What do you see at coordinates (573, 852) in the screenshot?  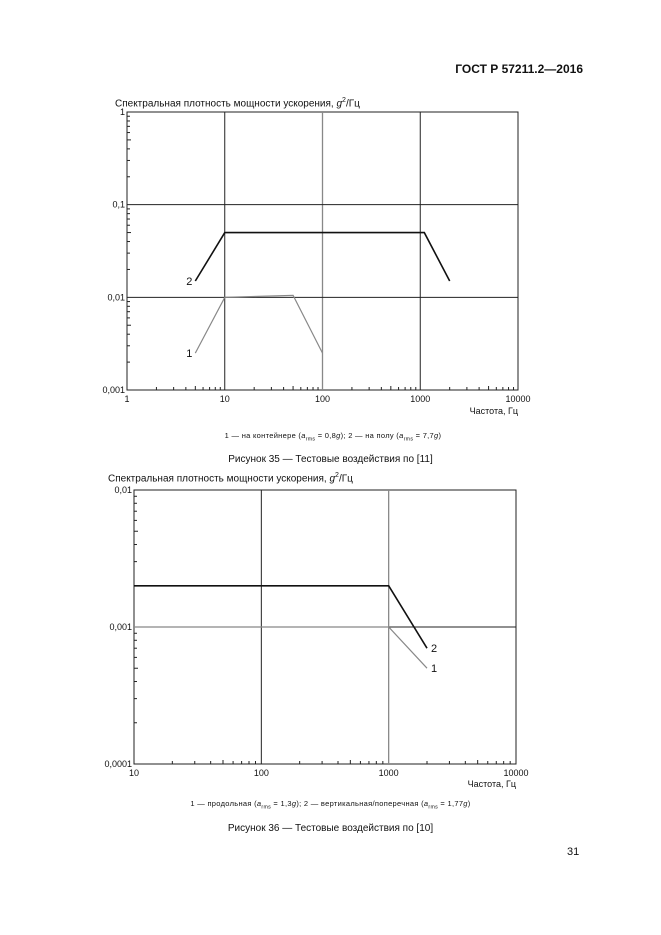 I see `page-number: 31` at bounding box center [573, 852].